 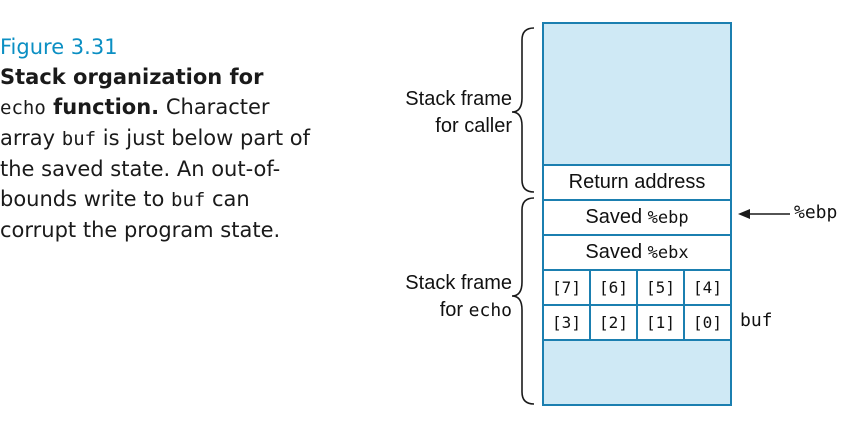 What do you see at coordinates (744, 214) in the screenshot?
I see `ebp-arrow-head` at bounding box center [744, 214].